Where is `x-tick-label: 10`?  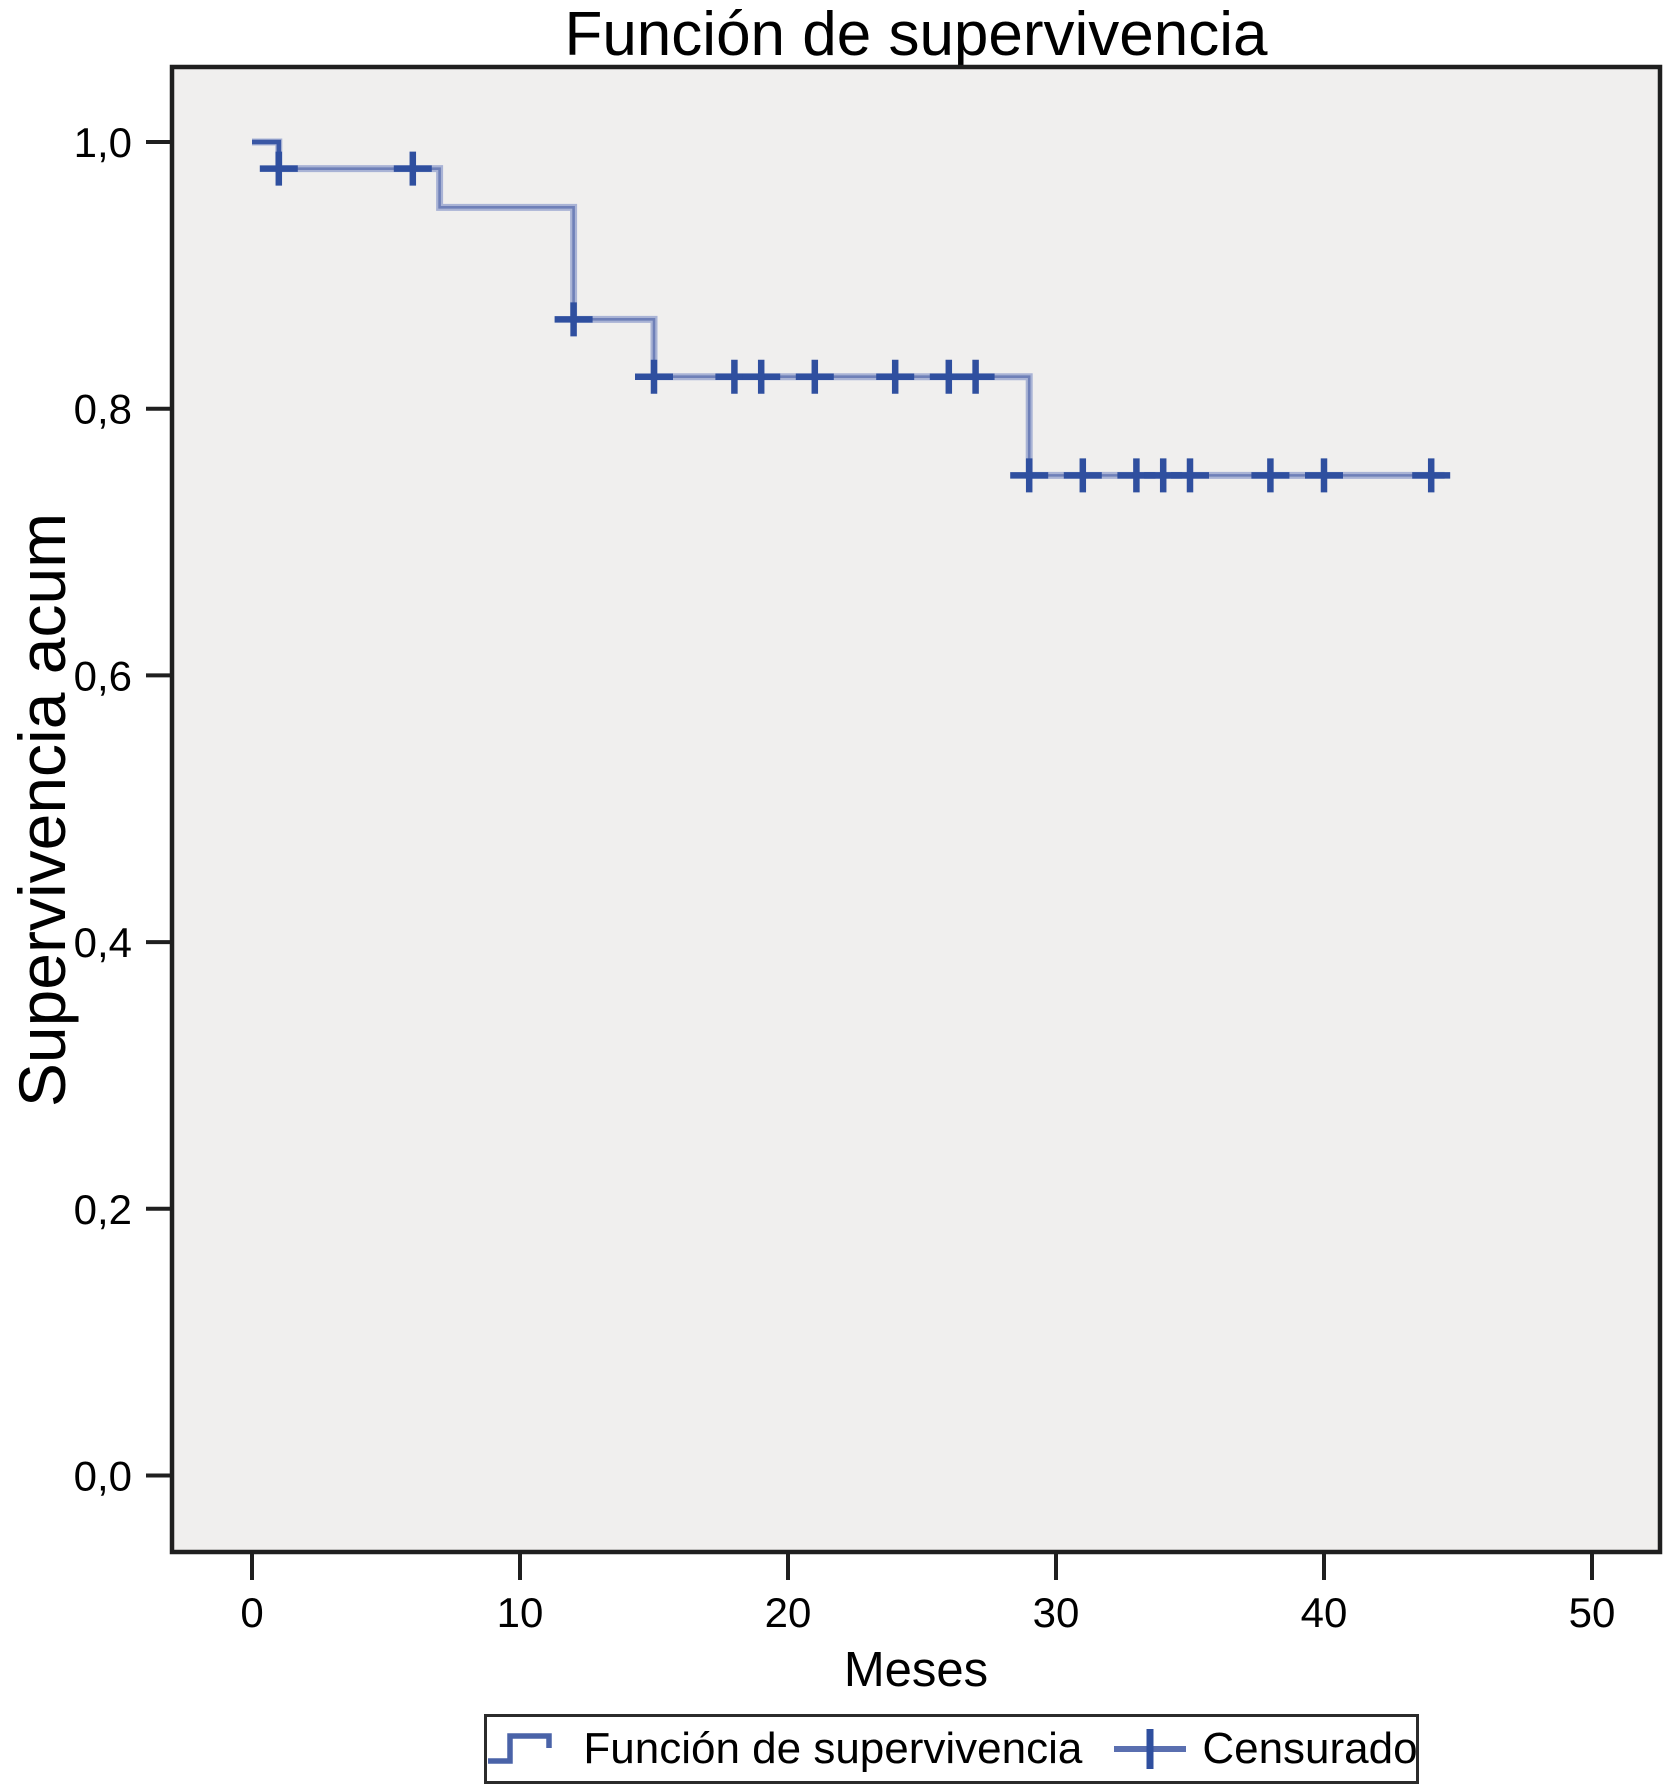
x-tick-label: 10 is located at coordinates (520, 1612).